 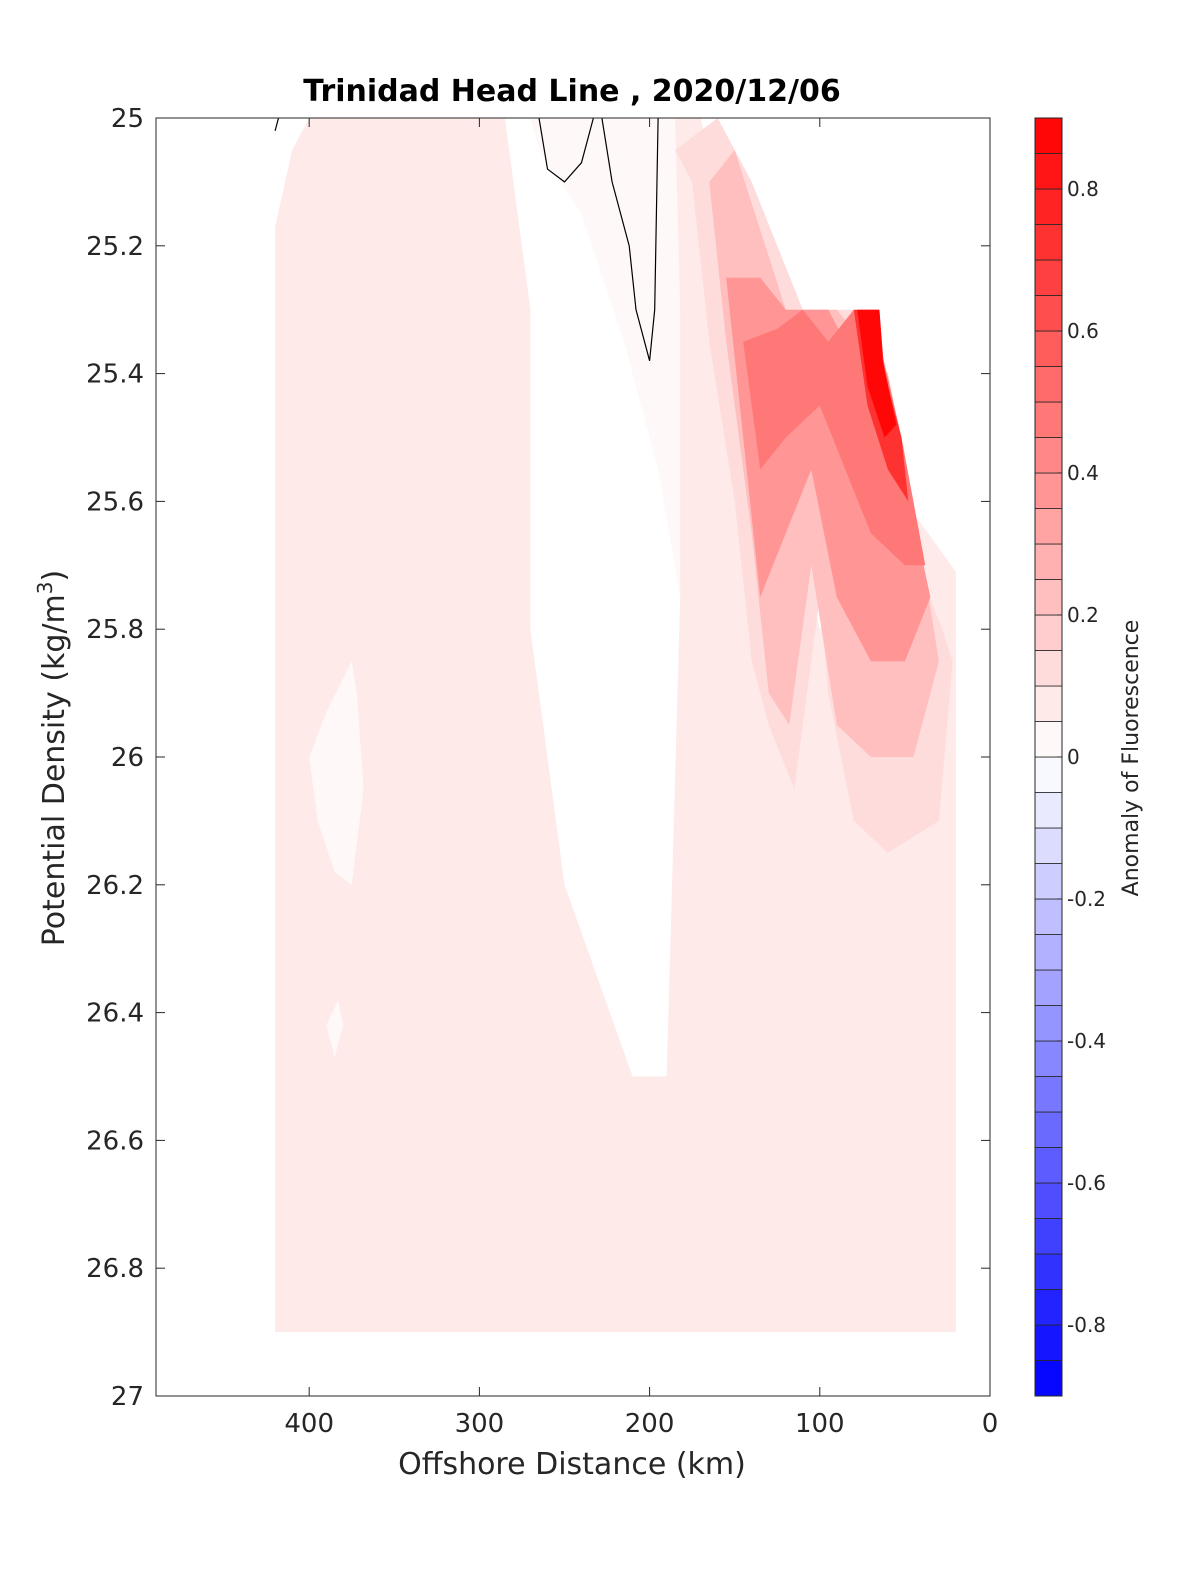 What do you see at coordinates (127, 758) in the screenshot?
I see `y-tick-label: 26` at bounding box center [127, 758].